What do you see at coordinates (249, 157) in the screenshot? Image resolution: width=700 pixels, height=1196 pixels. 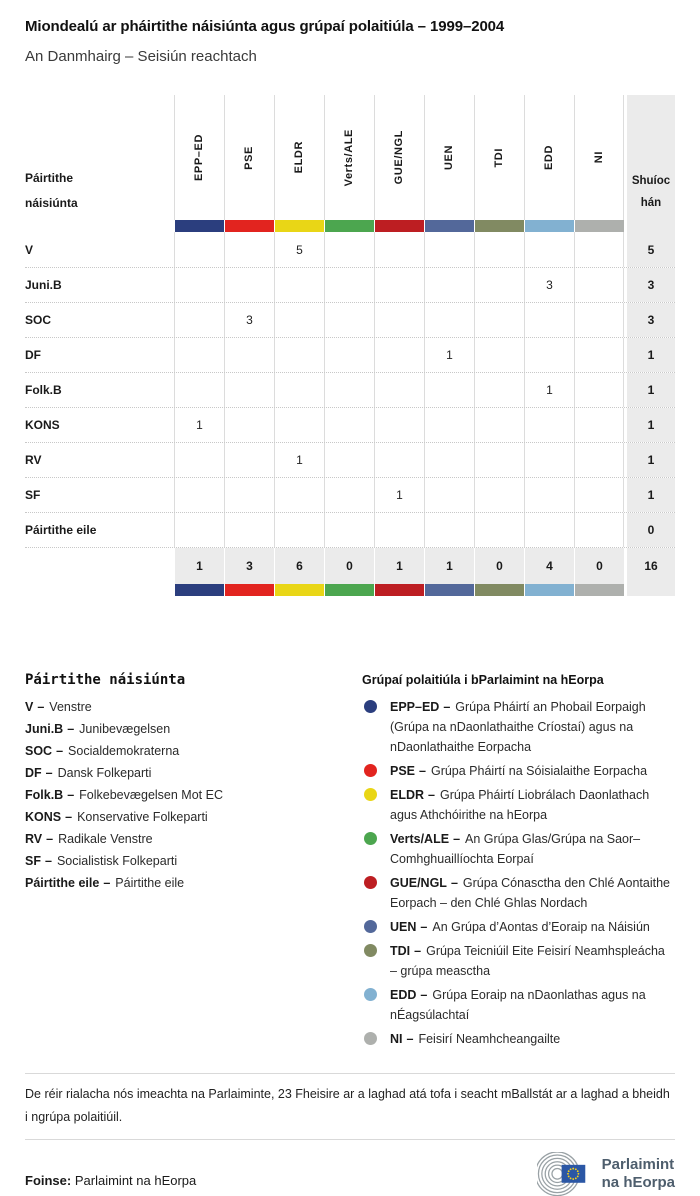 I see `column-header-pse: PSE` at bounding box center [249, 157].